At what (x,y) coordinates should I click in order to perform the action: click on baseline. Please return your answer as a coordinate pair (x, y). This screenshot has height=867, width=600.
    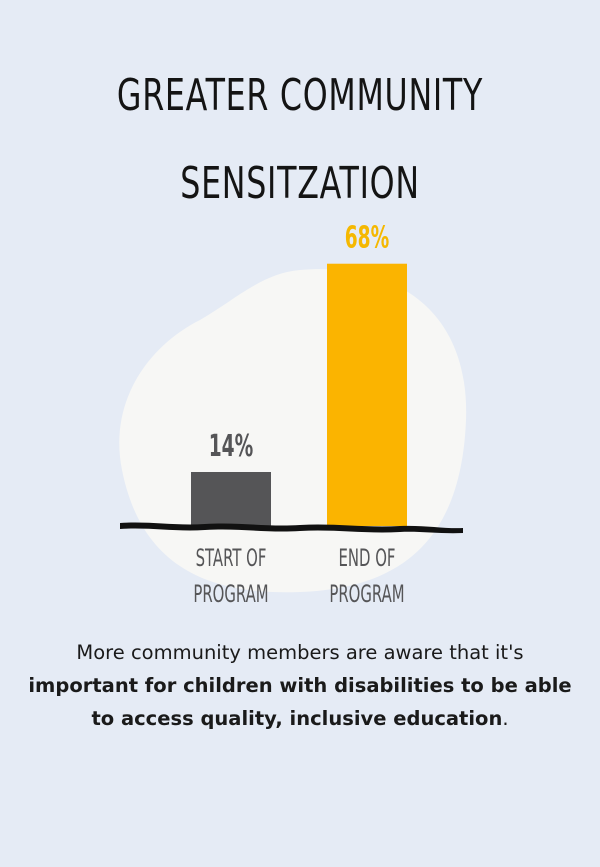
    Looking at the image, I should click on (291, 528).